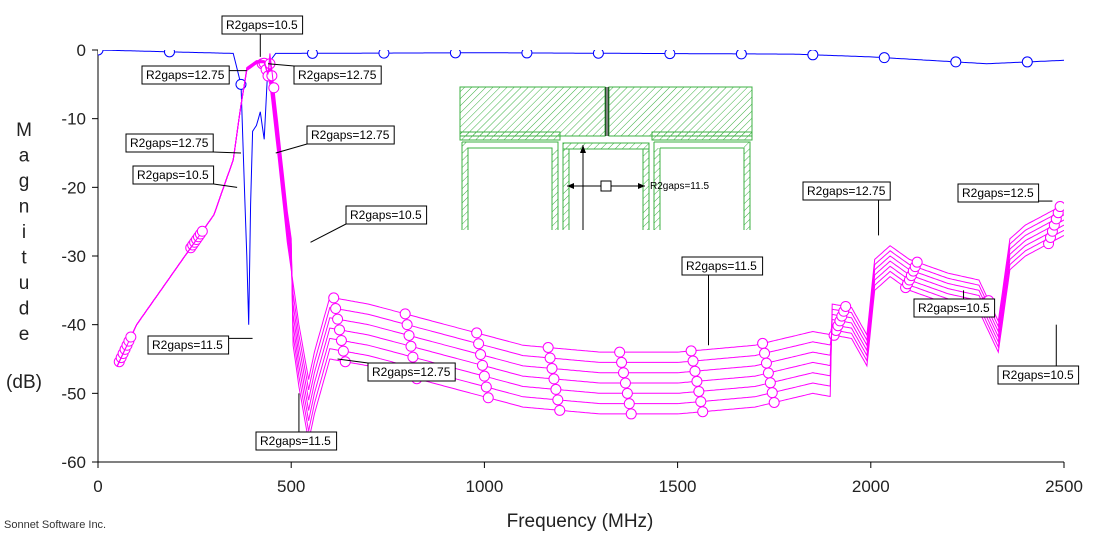 This screenshot has height=541, width=1095. Describe the element at coordinates (606, 146) in the screenshot. I see `inset-bar-mid` at that location.